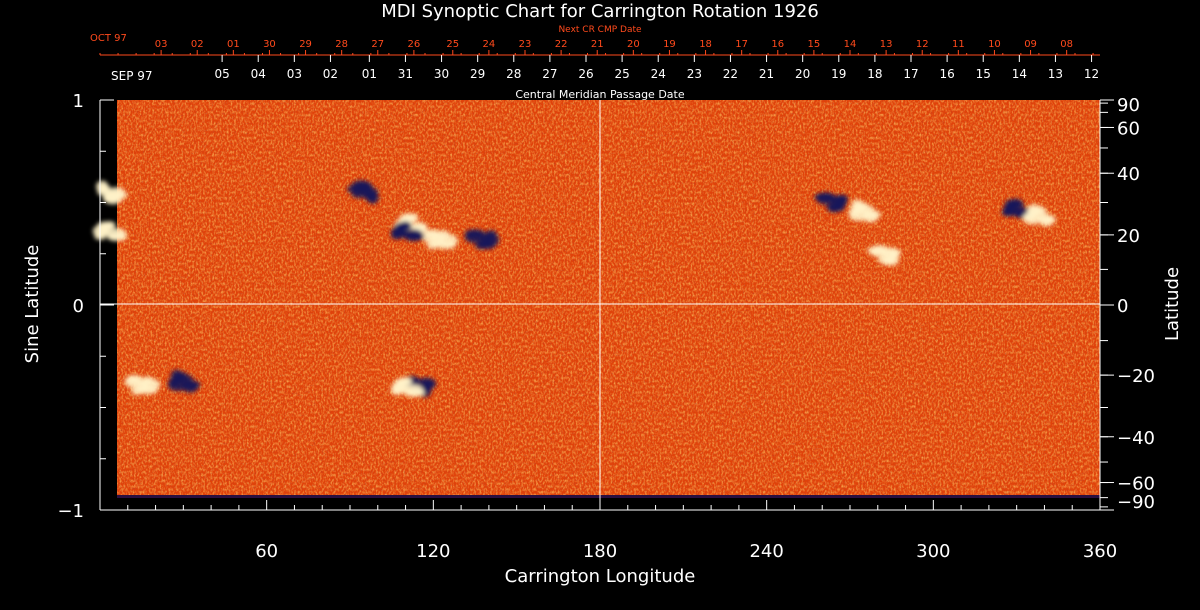 The width and height of the screenshot is (1200, 610). What do you see at coordinates (1055, 74) in the screenshot?
I see `cmp-tick-label: 13` at bounding box center [1055, 74].